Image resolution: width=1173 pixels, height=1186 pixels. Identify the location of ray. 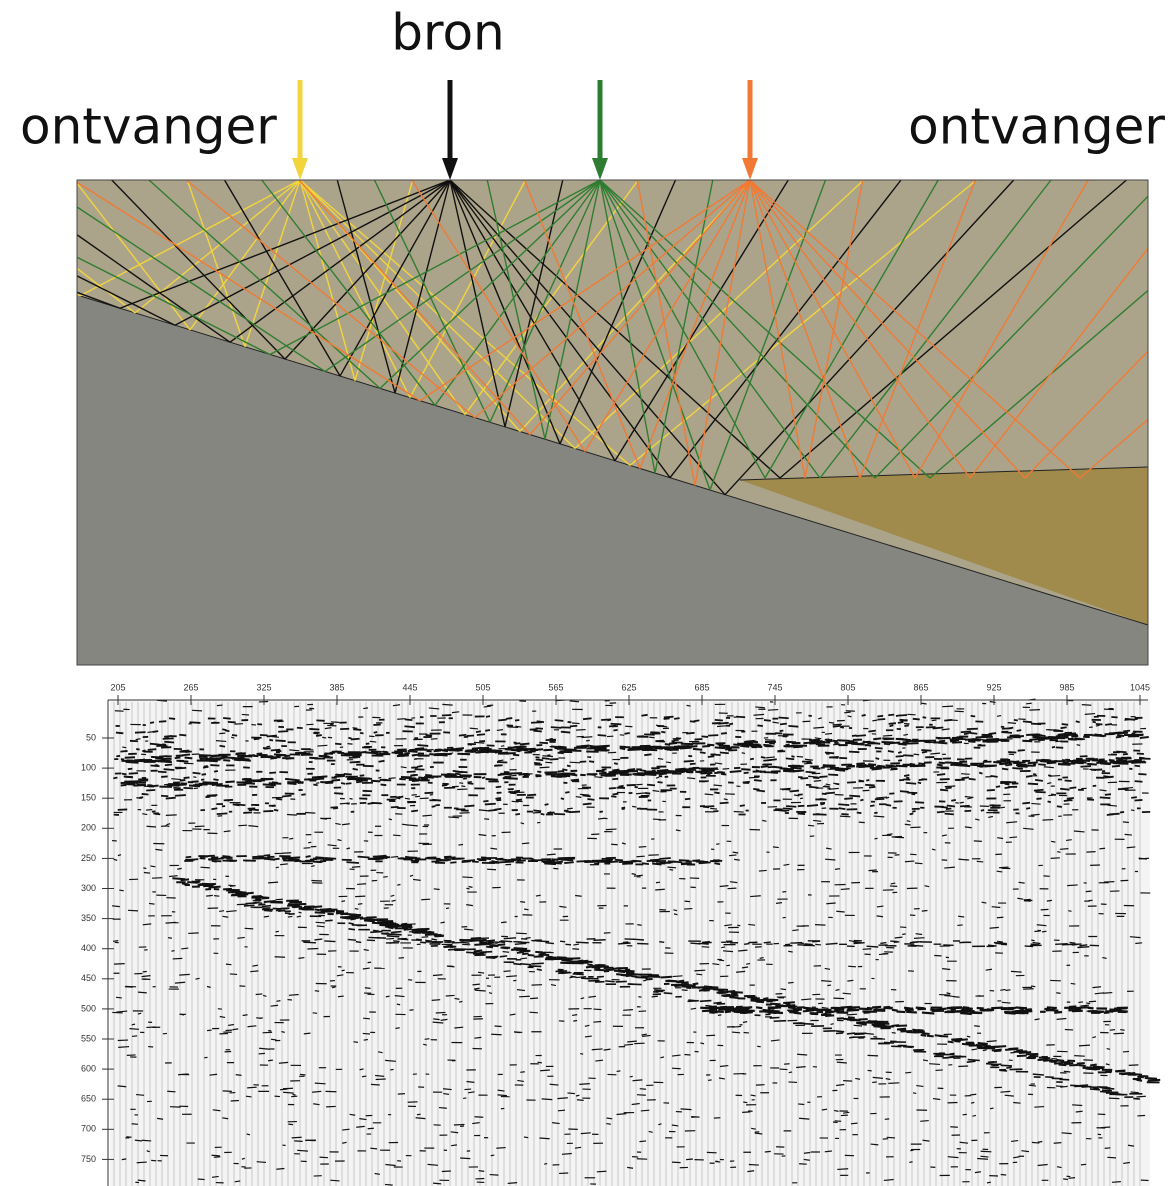
(516, 309).